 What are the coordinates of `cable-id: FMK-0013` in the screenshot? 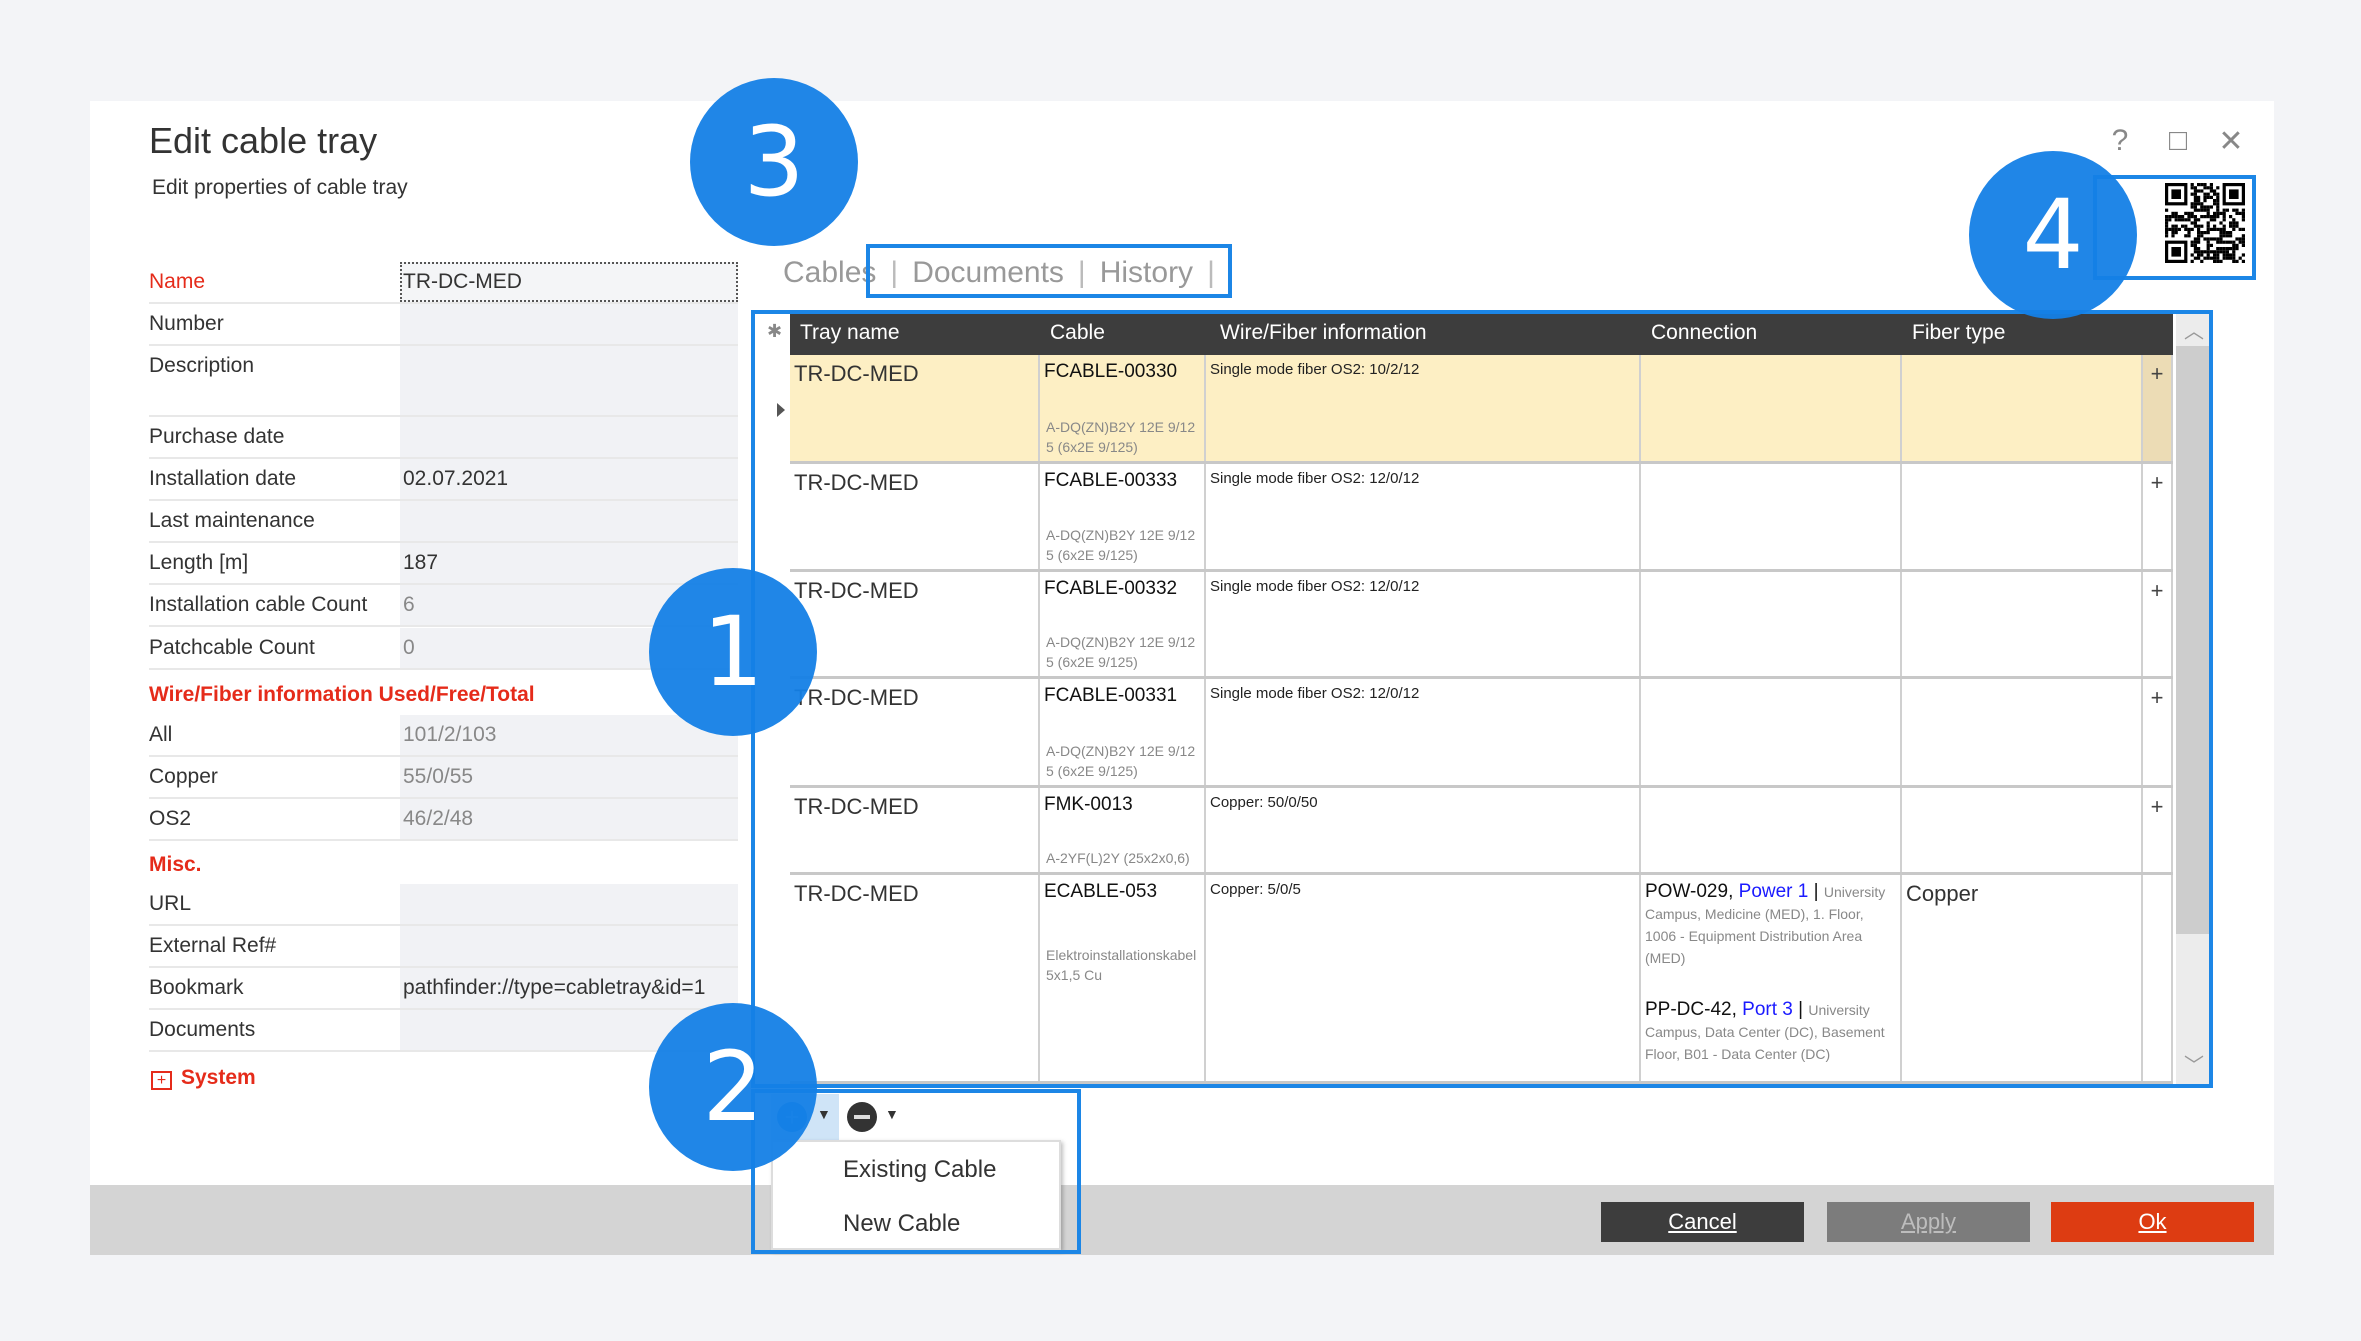 It's located at (1088, 804).